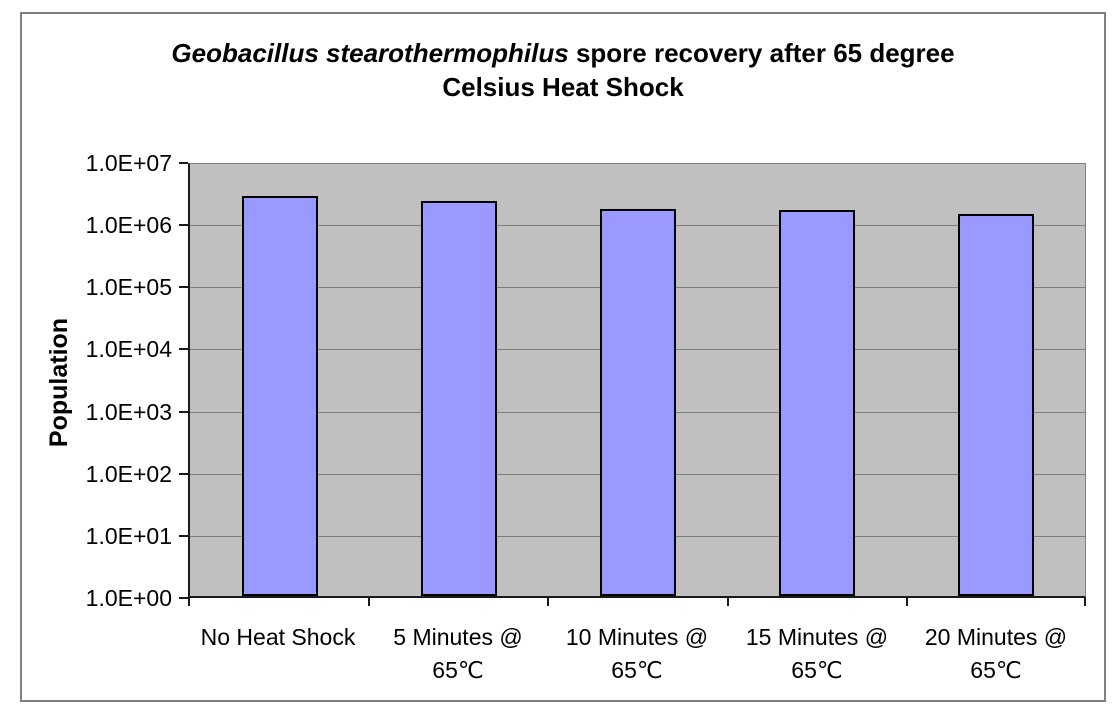 This screenshot has width=1116, height=722. I want to click on x-category-label-15-minutes-65: 15 Minutes @ 65℃, so click(817, 654).